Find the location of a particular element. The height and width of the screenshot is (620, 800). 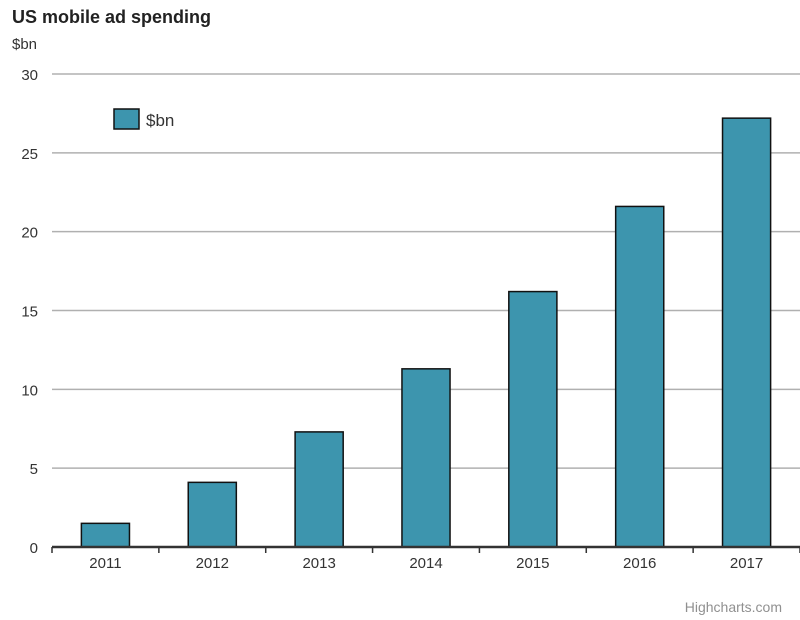

bar-2014 is located at coordinates (426, 458).